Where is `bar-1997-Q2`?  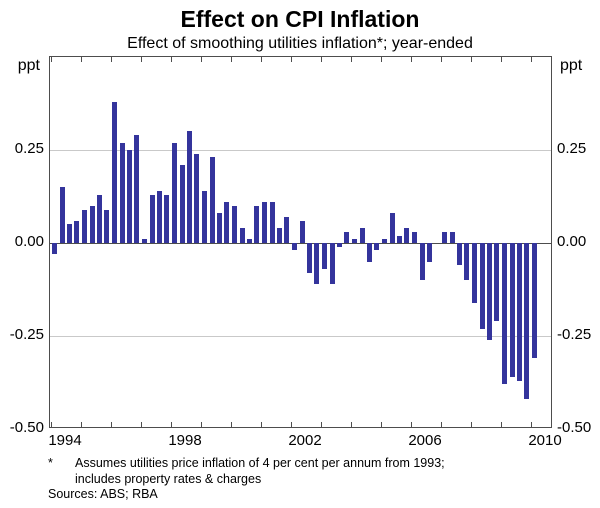
bar-1997-Q2 is located at coordinates (152, 218).